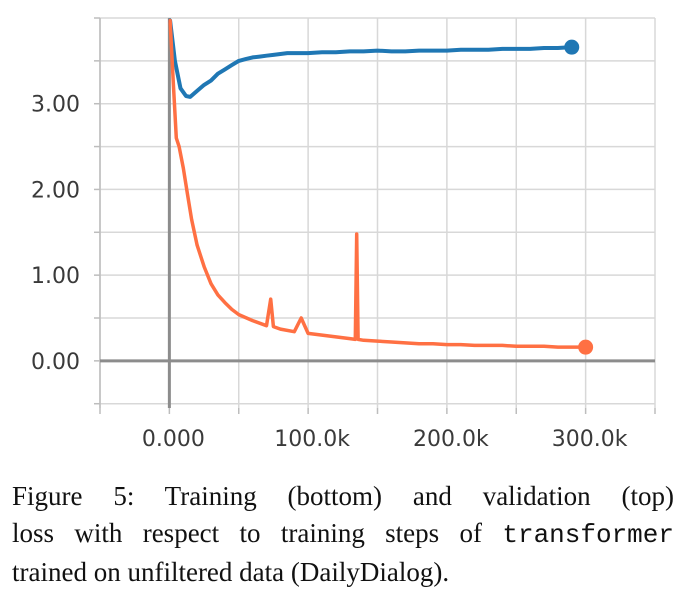 Image resolution: width=687 pixels, height=595 pixels. I want to click on caption-code-term: transformer, so click(588, 535).